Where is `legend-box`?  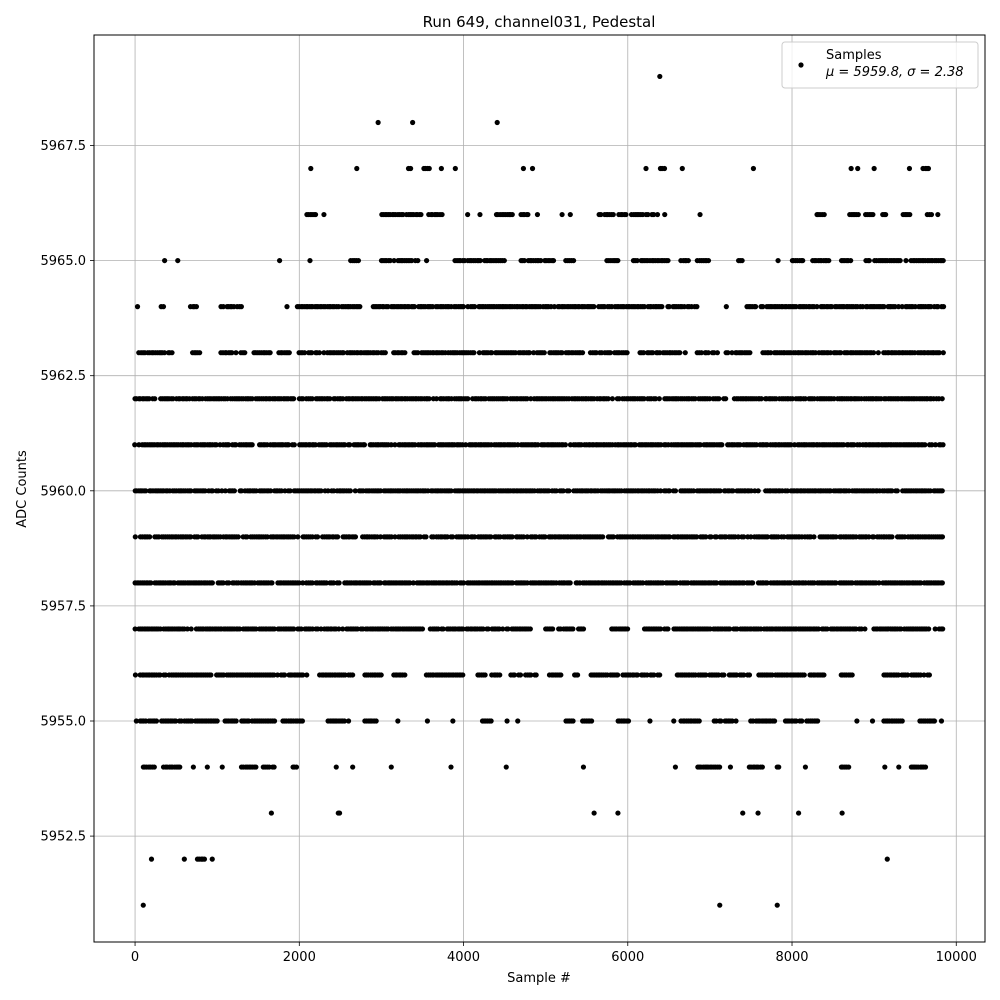 legend-box is located at coordinates (880, 65).